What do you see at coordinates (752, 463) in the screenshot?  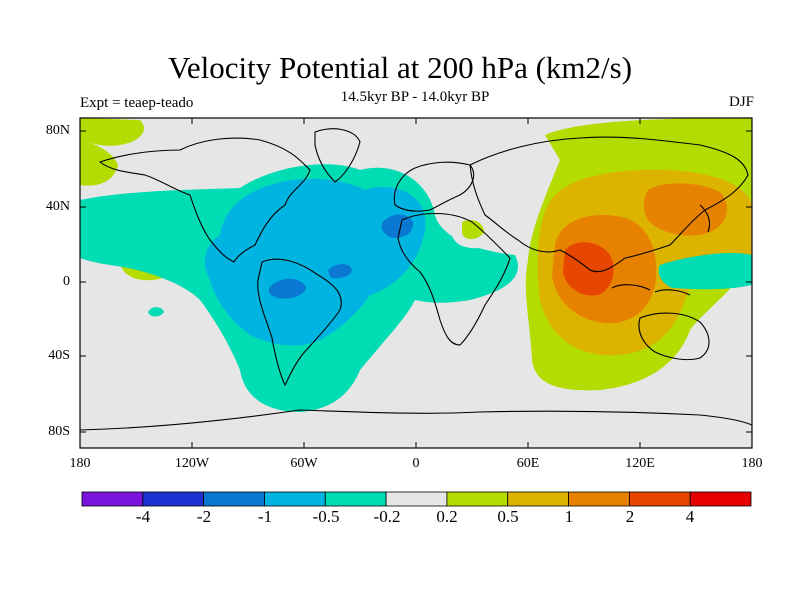 I see `lon-label-180e: 180` at bounding box center [752, 463].